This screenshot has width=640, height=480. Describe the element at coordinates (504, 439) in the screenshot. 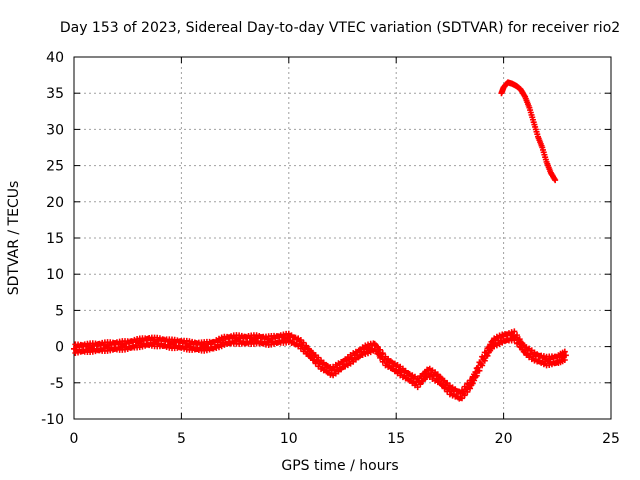

I see `x-tick-label: 20` at that location.